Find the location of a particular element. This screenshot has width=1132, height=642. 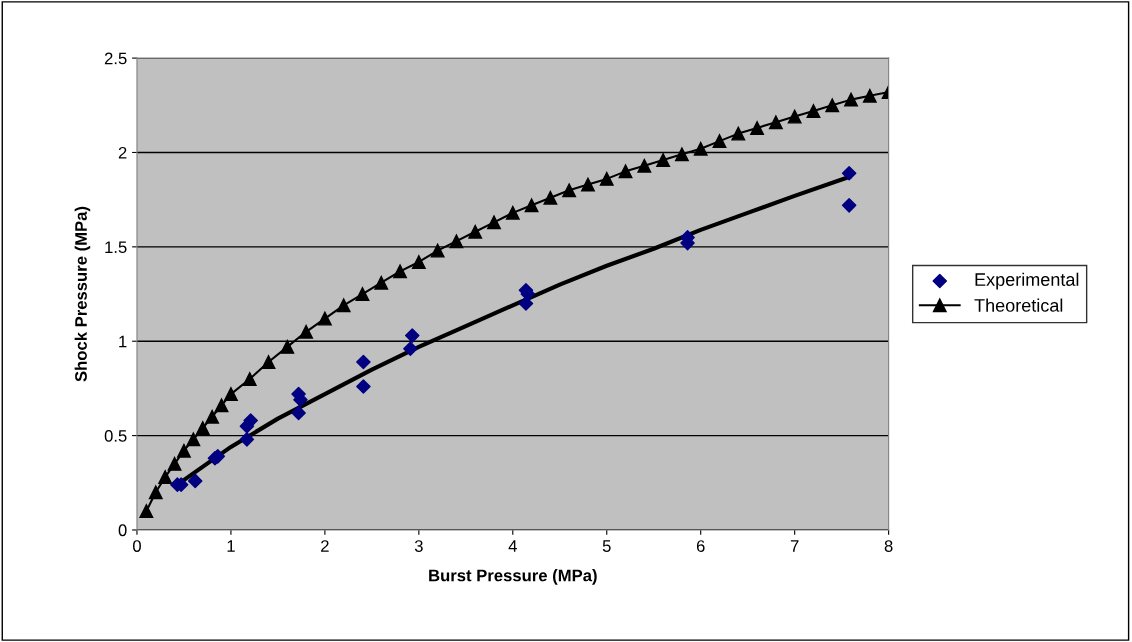

legend-label: Theoretical is located at coordinates (1018, 305).